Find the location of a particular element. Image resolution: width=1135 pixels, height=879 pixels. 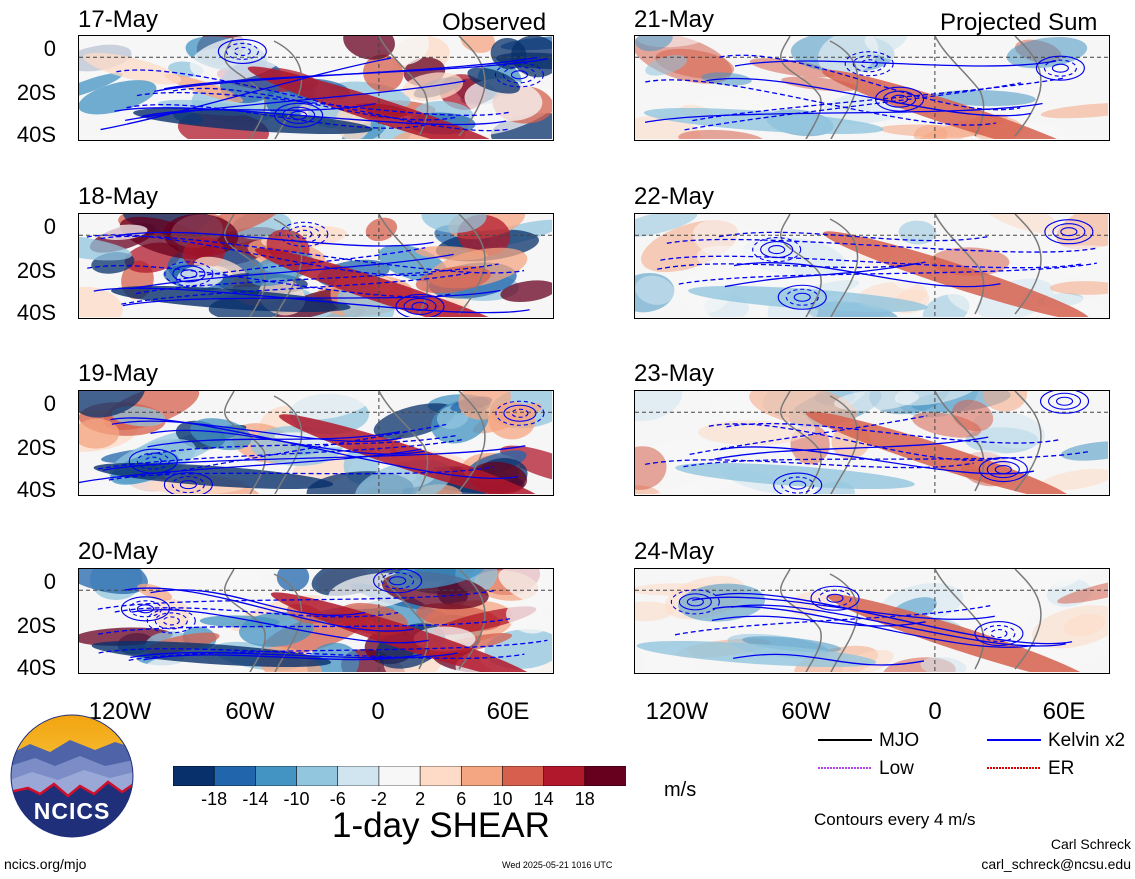

panel-date-label: 24-May is located at coordinates (674, 551).